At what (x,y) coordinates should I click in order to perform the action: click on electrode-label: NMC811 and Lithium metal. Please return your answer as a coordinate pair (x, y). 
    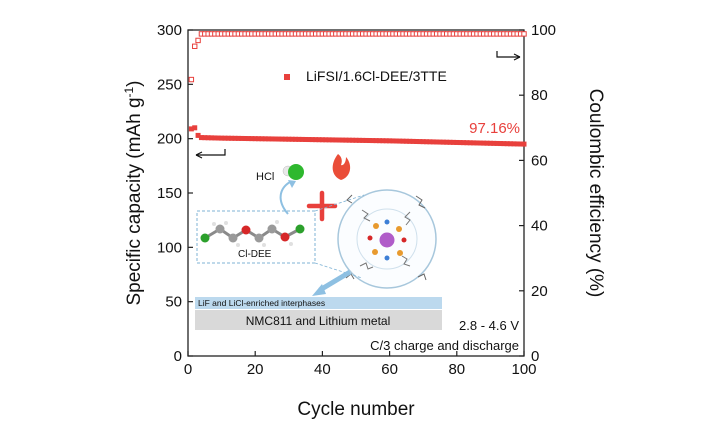
    Looking at the image, I should click on (318, 321).